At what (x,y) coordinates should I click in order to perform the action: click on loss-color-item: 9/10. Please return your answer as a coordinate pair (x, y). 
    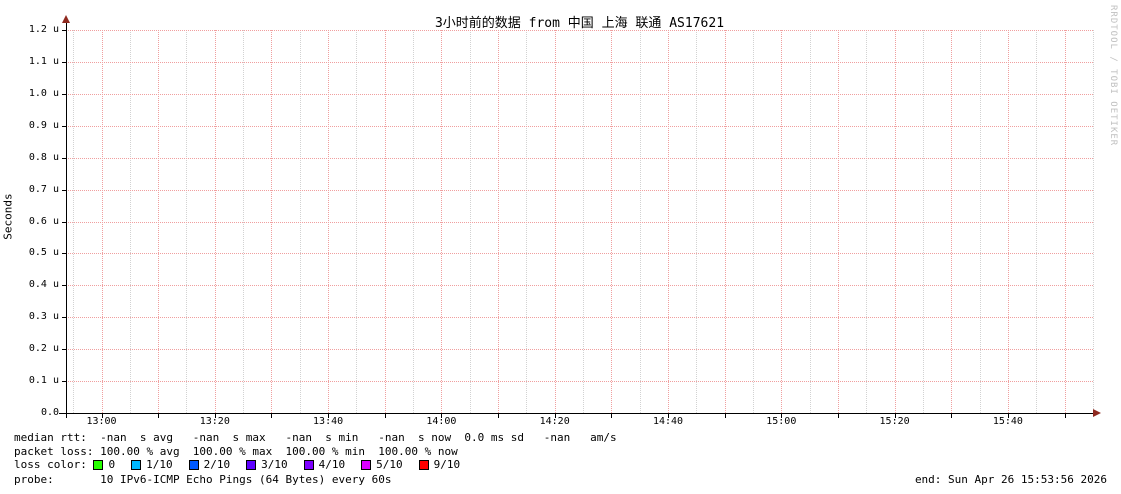
    Looking at the image, I should click on (439, 464).